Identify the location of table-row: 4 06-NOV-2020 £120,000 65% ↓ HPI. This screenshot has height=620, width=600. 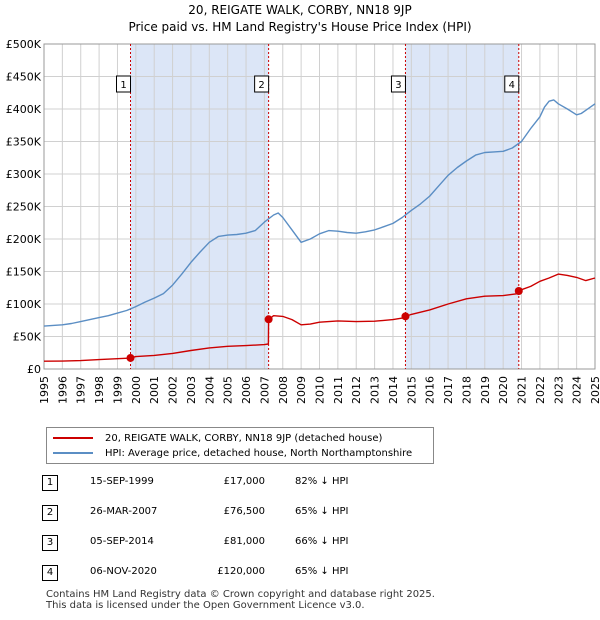
(220, 573).